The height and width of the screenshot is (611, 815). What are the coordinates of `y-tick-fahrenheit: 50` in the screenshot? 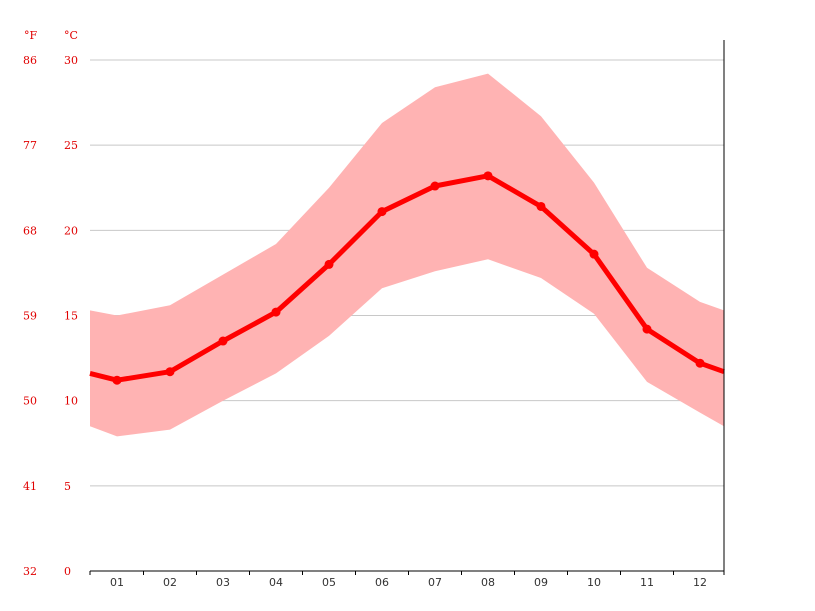 It's located at (30, 401).